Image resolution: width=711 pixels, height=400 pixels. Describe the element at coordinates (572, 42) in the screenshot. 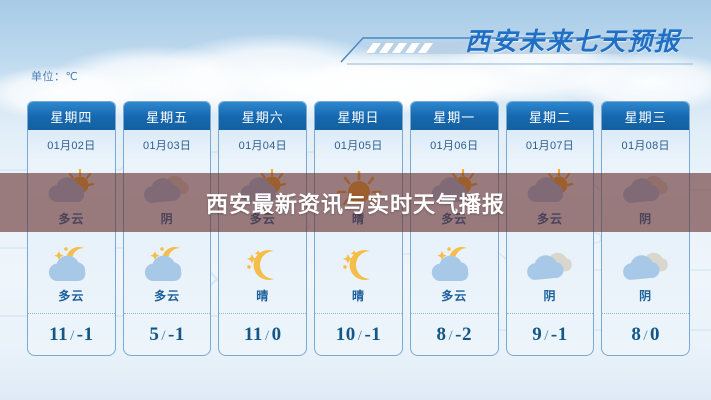

I see `page-title: 西安未来七天预报` at that location.